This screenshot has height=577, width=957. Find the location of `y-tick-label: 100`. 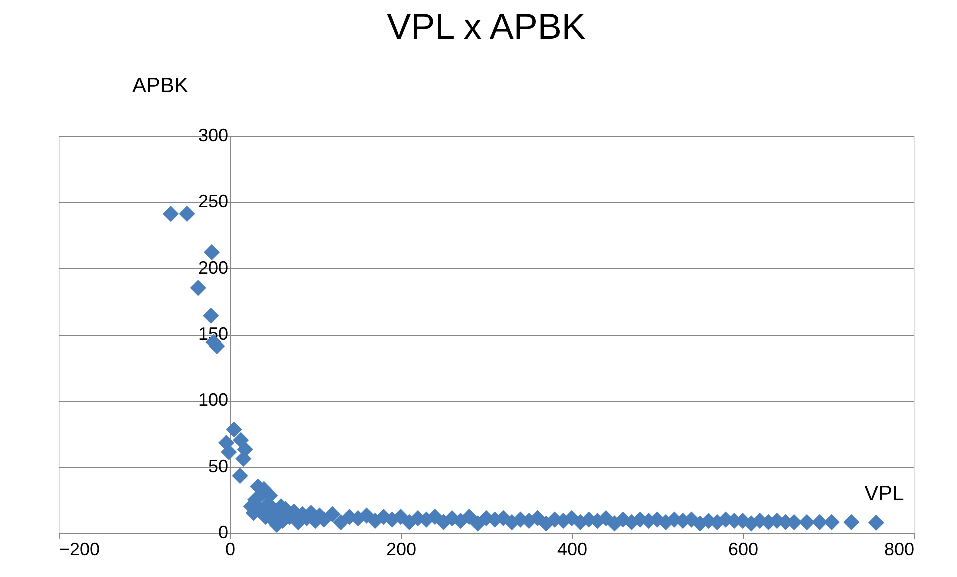

y-tick-label: 100 is located at coordinates (213, 400).